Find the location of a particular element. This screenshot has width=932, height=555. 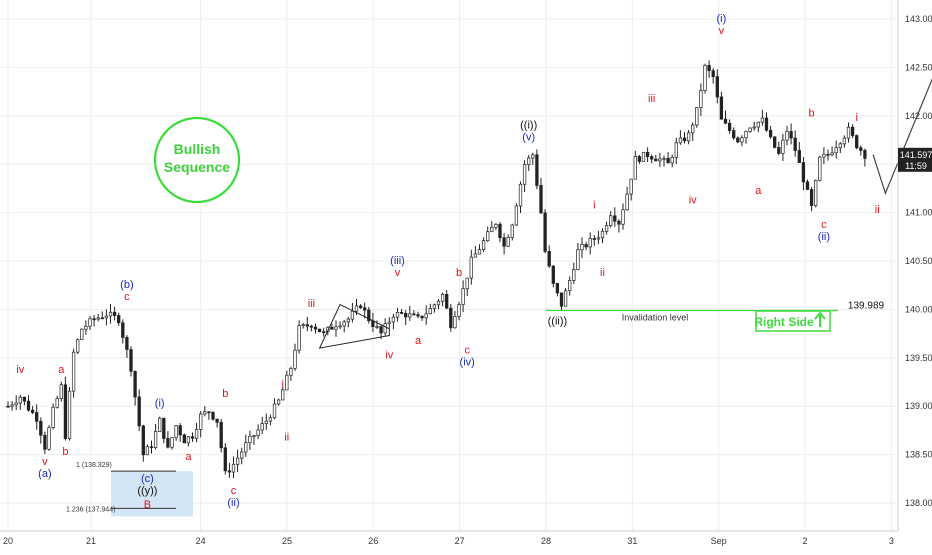

x-tick-label: 3 is located at coordinates (891, 541).